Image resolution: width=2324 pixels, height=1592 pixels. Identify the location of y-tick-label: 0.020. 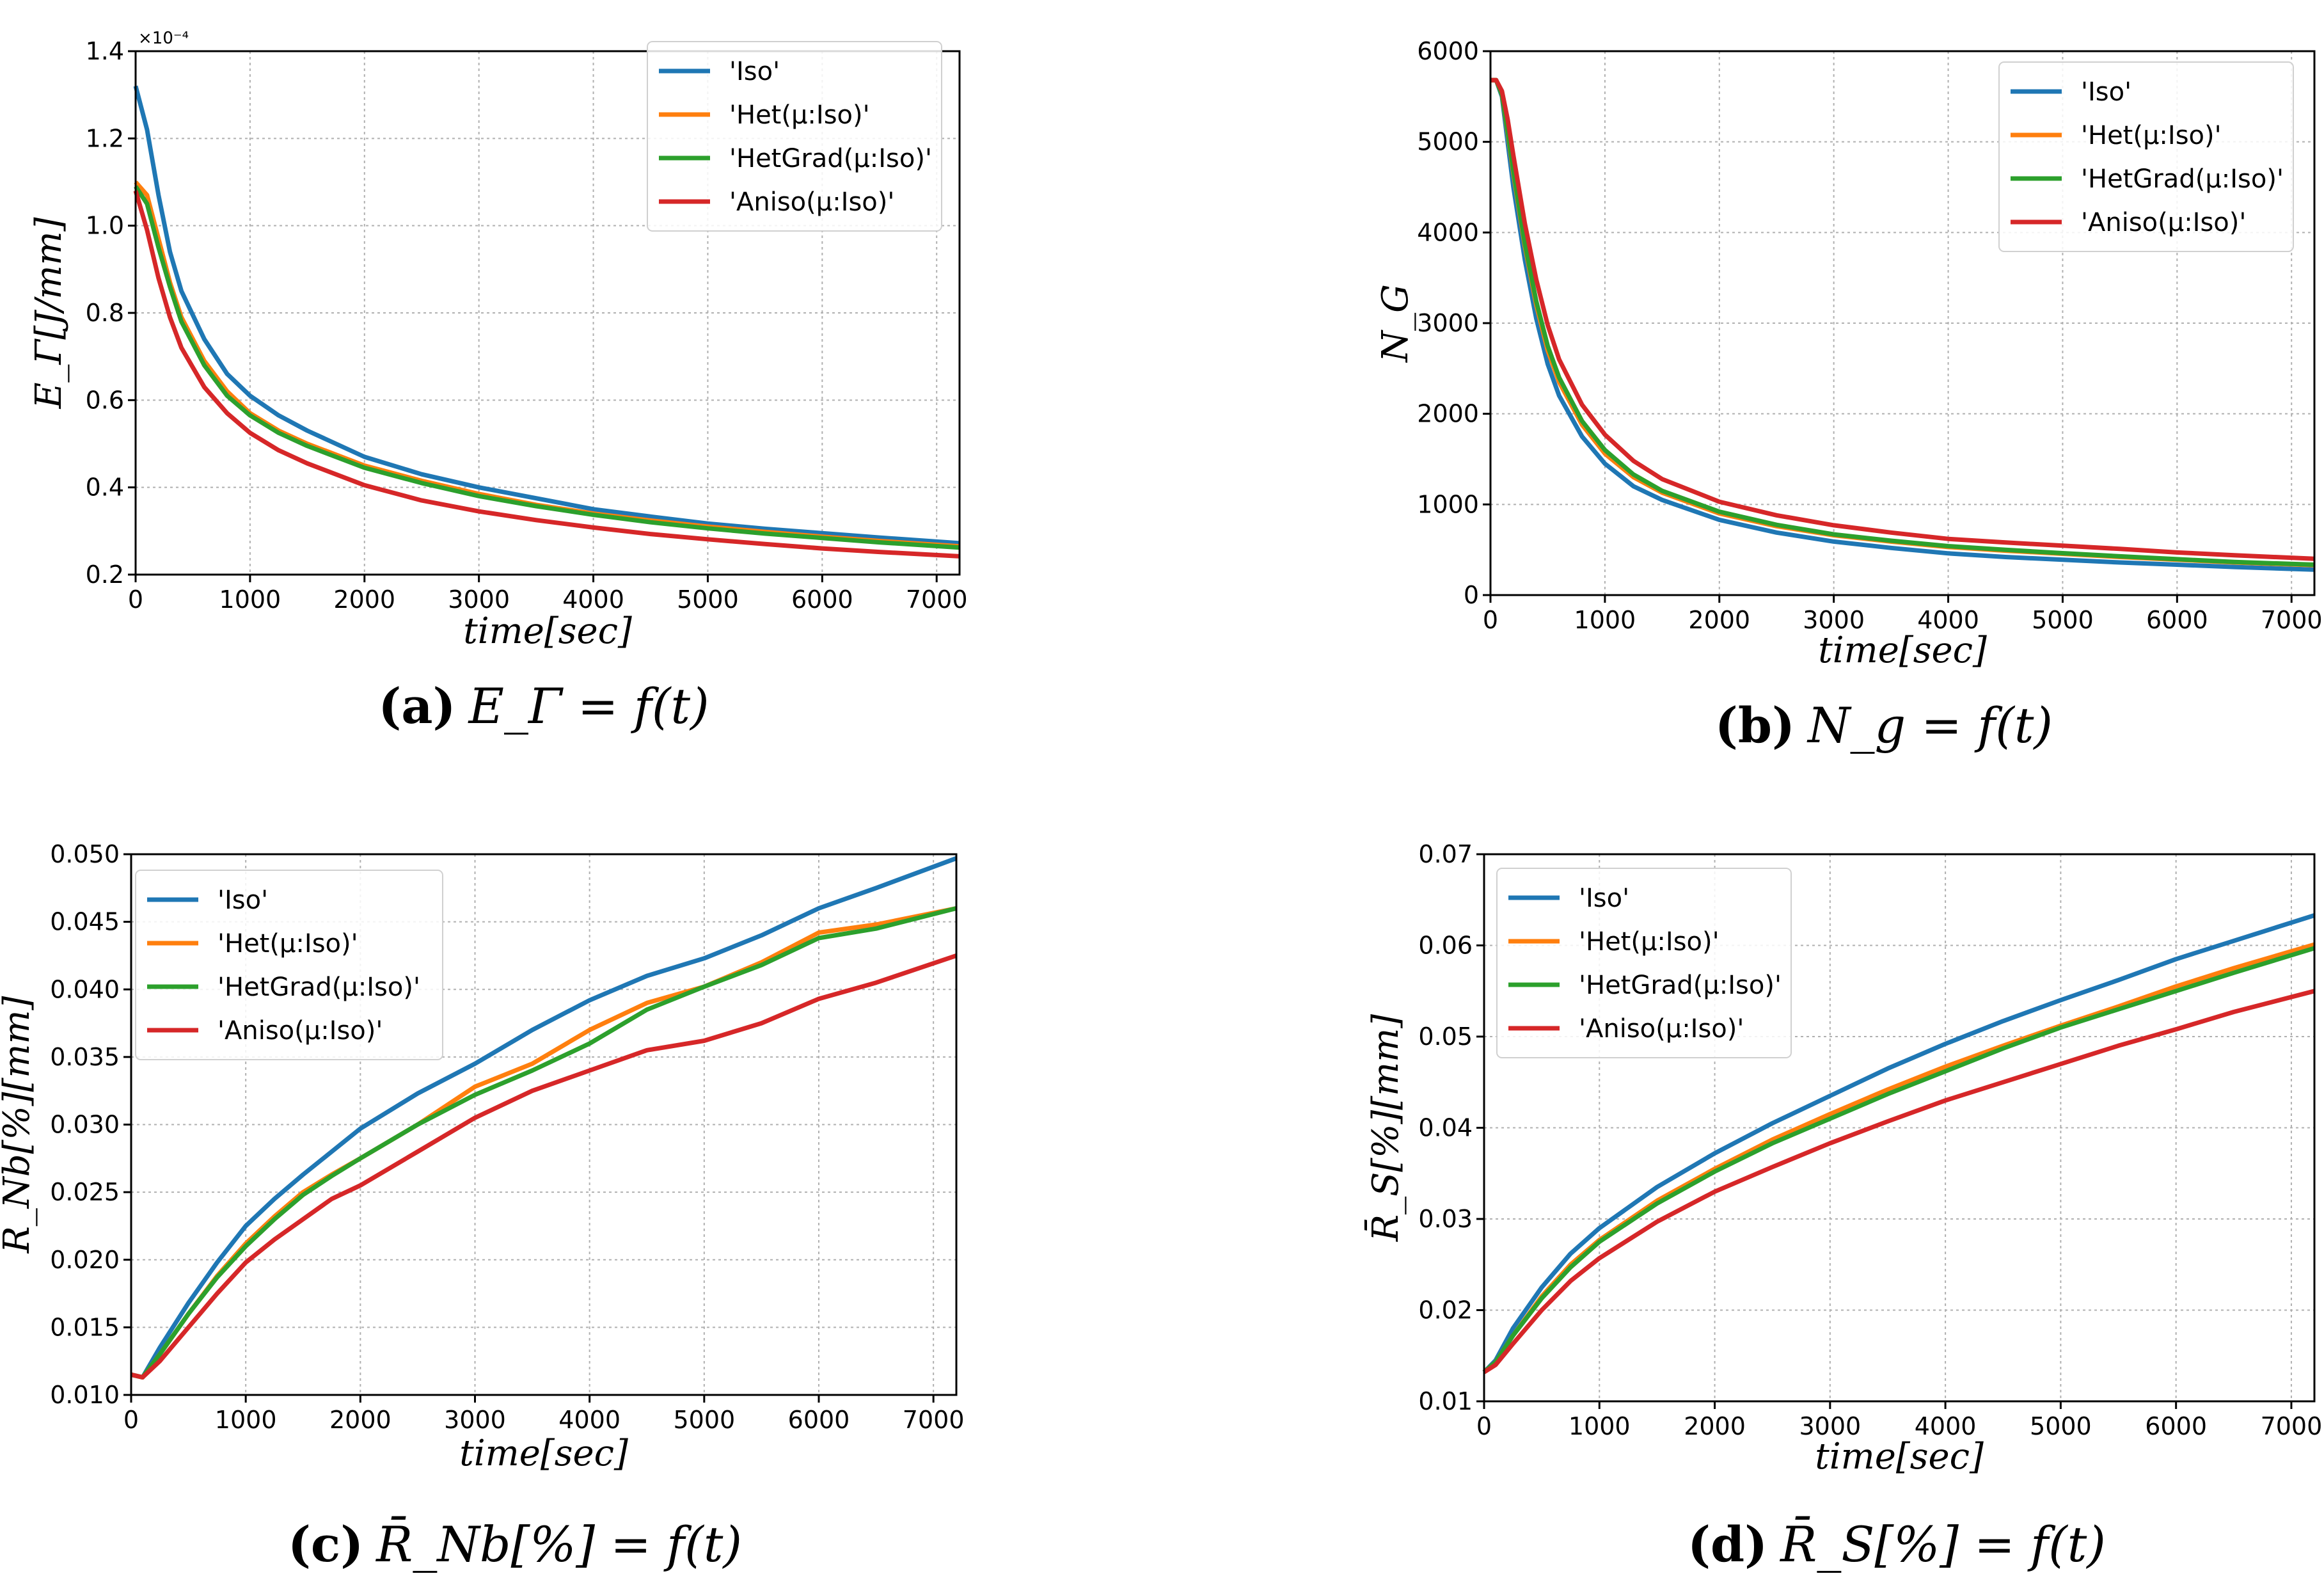
(85, 1260).